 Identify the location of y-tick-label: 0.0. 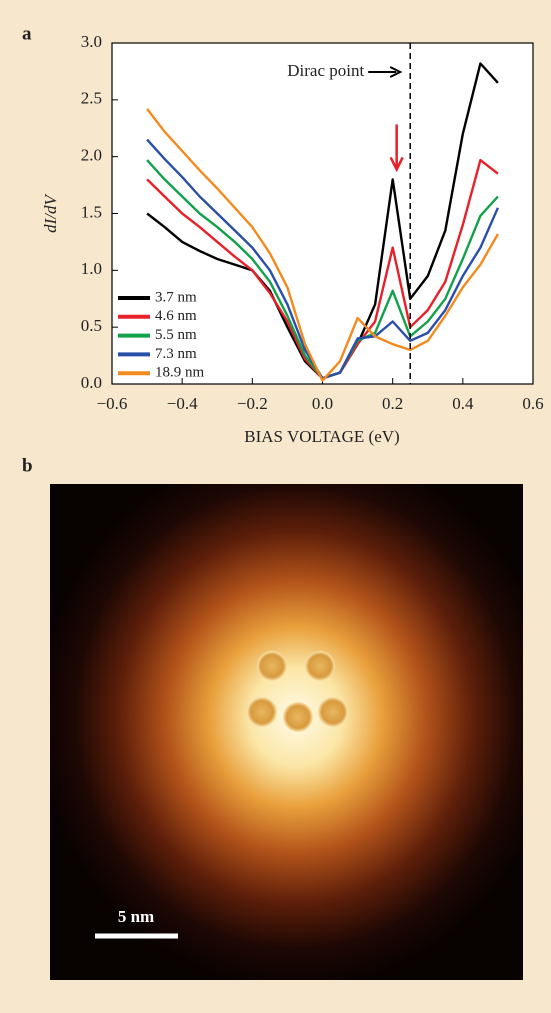
(91, 382).